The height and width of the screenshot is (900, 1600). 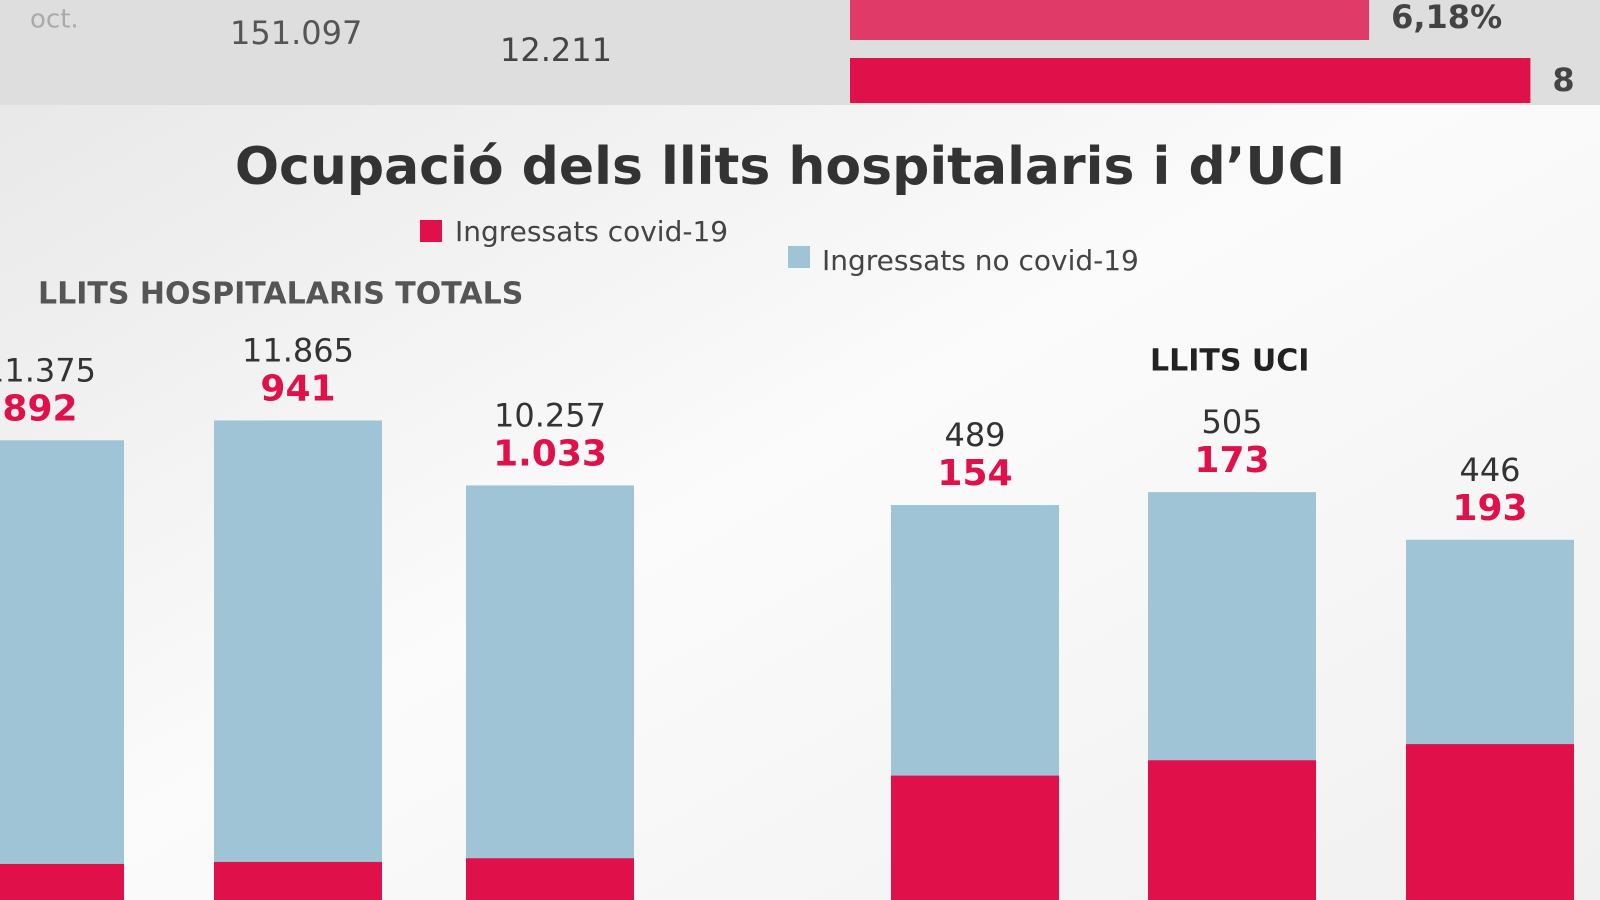 I want to click on chart-title: Ocupació dels llits hospitalaris i d’UCI, so click(x=790, y=167).